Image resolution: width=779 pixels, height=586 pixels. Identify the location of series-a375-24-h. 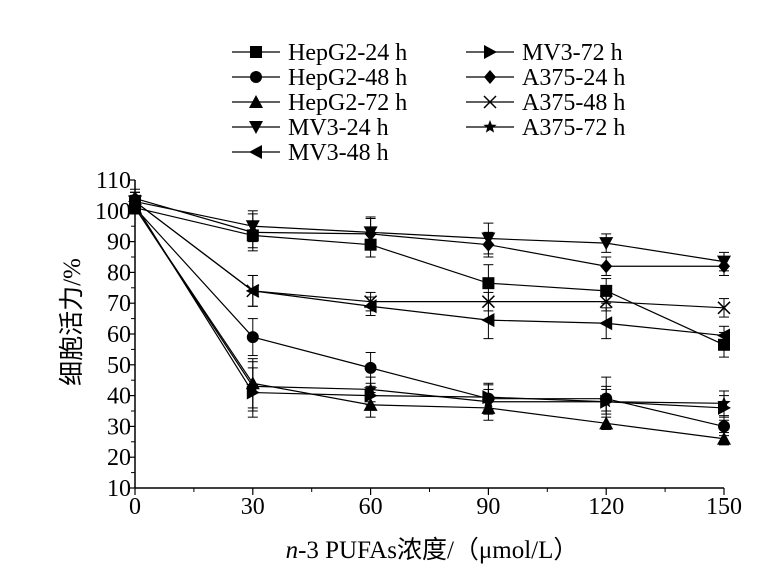
(429, 232).